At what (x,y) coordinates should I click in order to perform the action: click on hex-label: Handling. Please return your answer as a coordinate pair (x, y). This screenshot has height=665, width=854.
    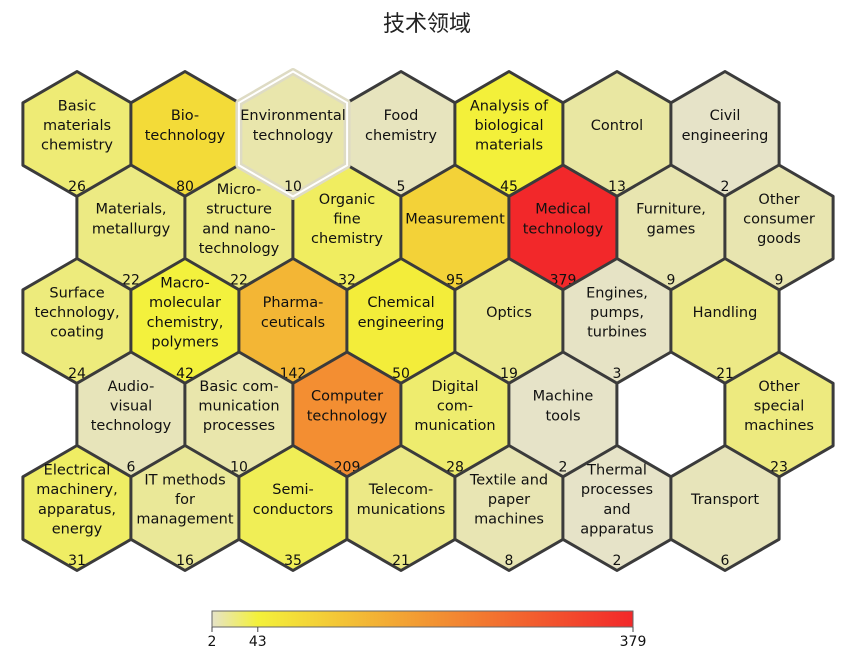
    Looking at the image, I should click on (725, 313).